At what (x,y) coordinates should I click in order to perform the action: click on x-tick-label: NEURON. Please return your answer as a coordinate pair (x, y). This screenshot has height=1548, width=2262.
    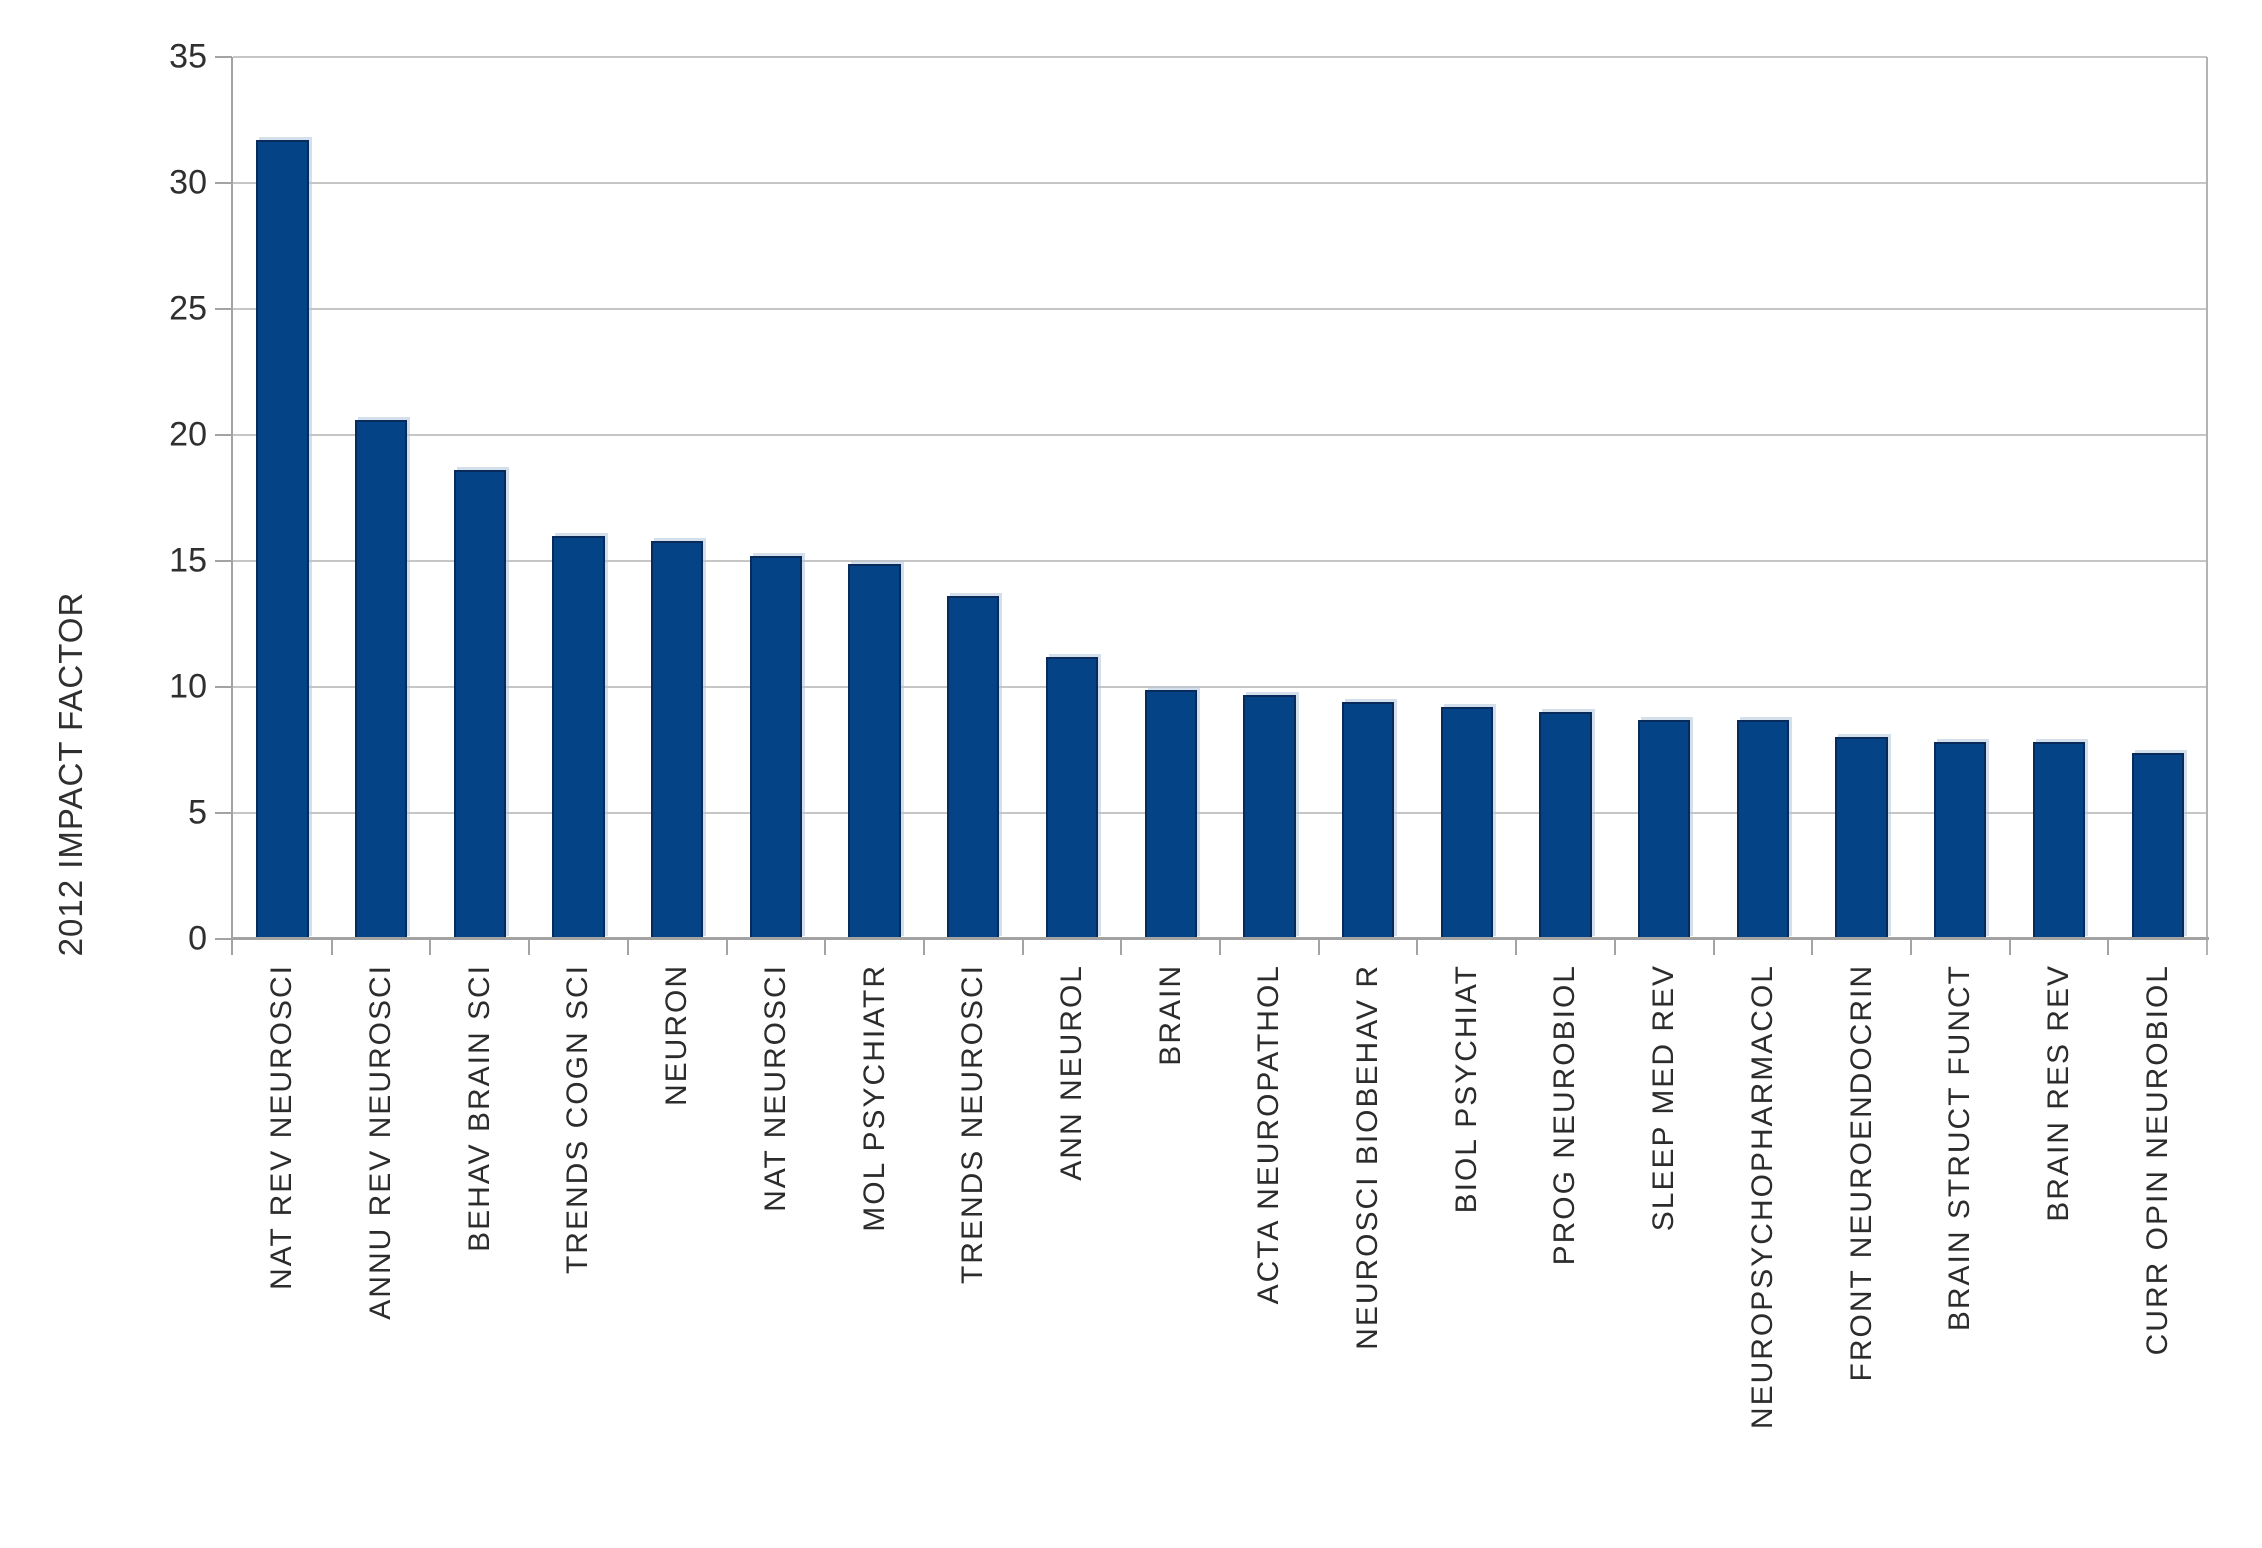
    Looking at the image, I should click on (677, 1035).